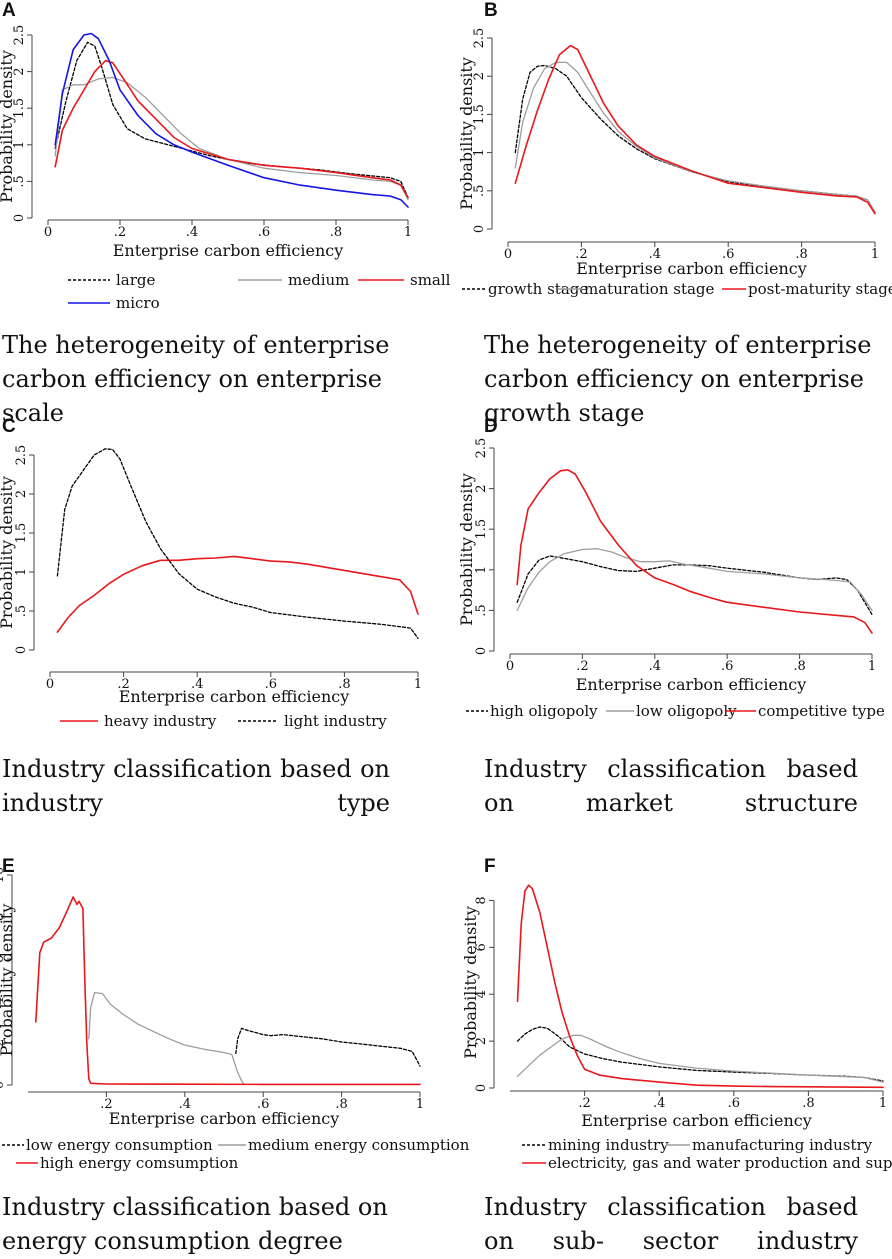  Describe the element at coordinates (655, 666) in the screenshot. I see `panel-d-x-tick-label: .4` at that location.